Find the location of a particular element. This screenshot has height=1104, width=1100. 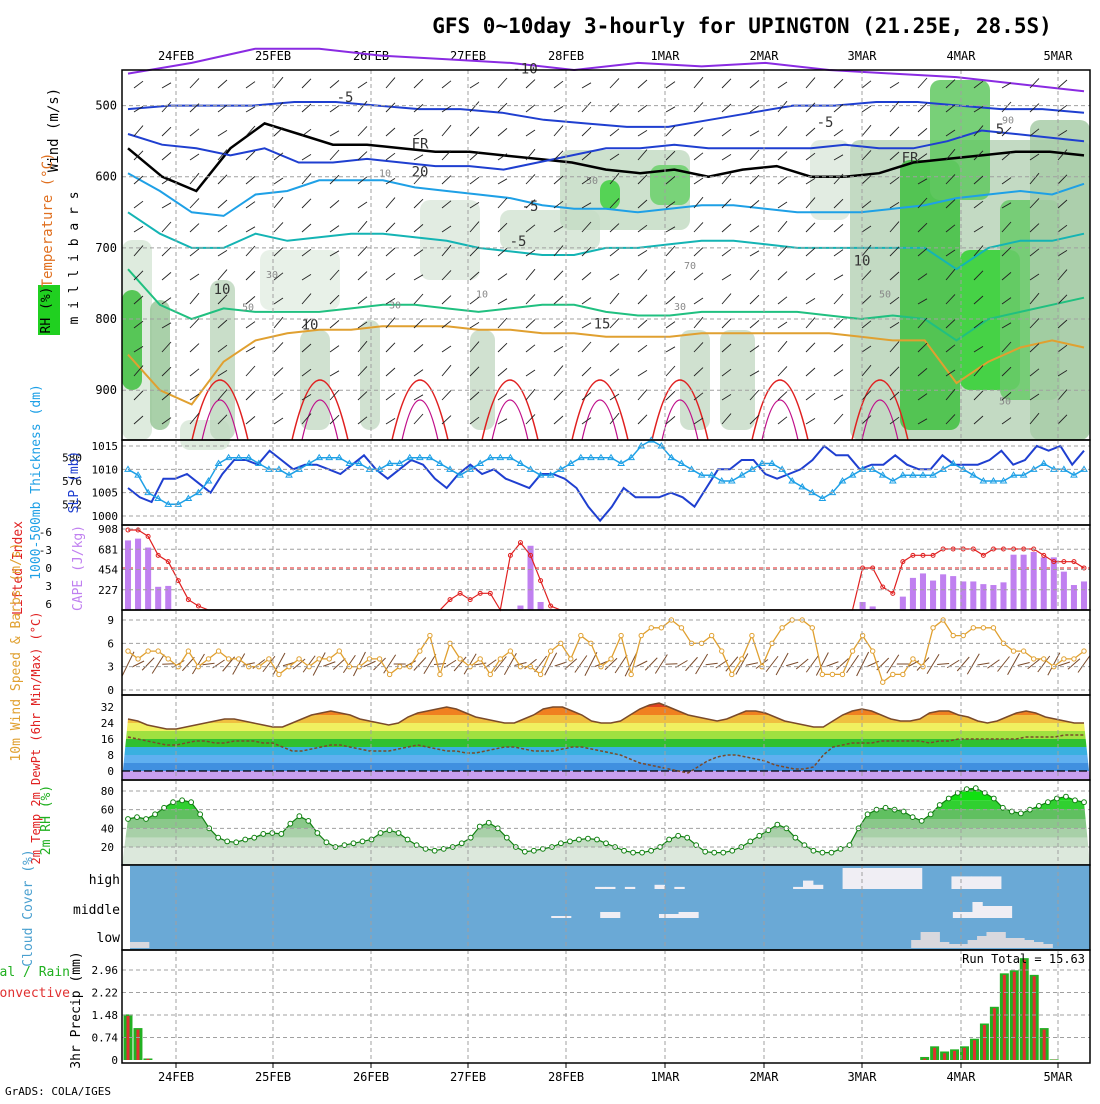

pressure-tick-900: 900 is located at coordinates (106, 390).